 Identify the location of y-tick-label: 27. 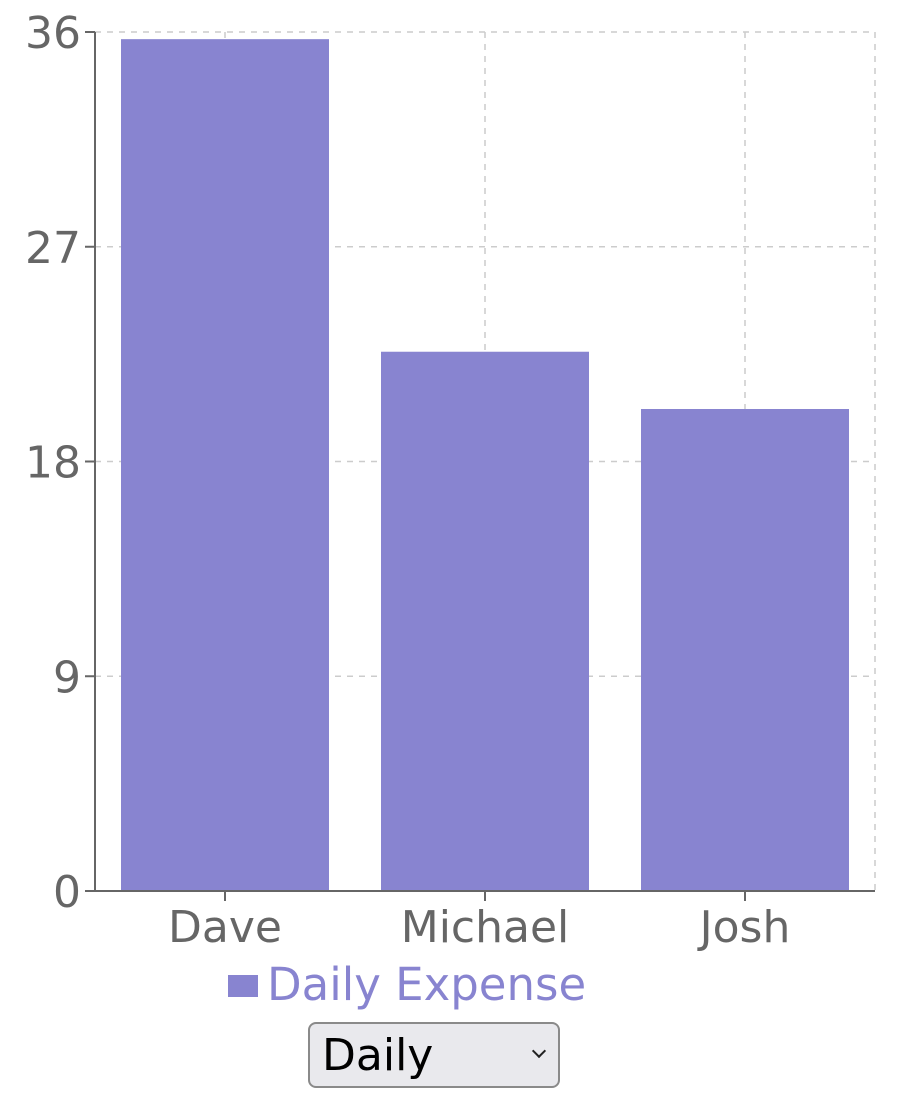
(53, 248).